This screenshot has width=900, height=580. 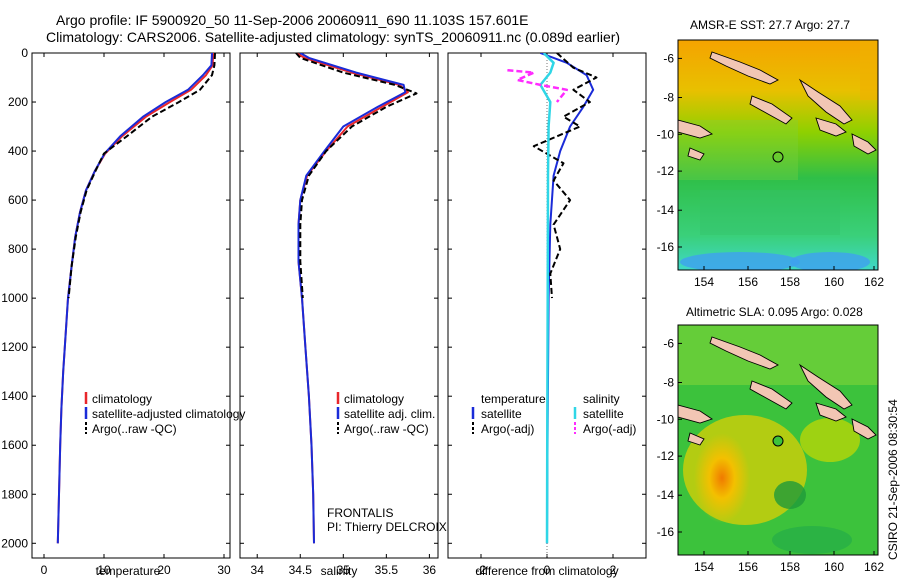 I want to click on series-line-salinity-satellite, so click(x=547, y=298).